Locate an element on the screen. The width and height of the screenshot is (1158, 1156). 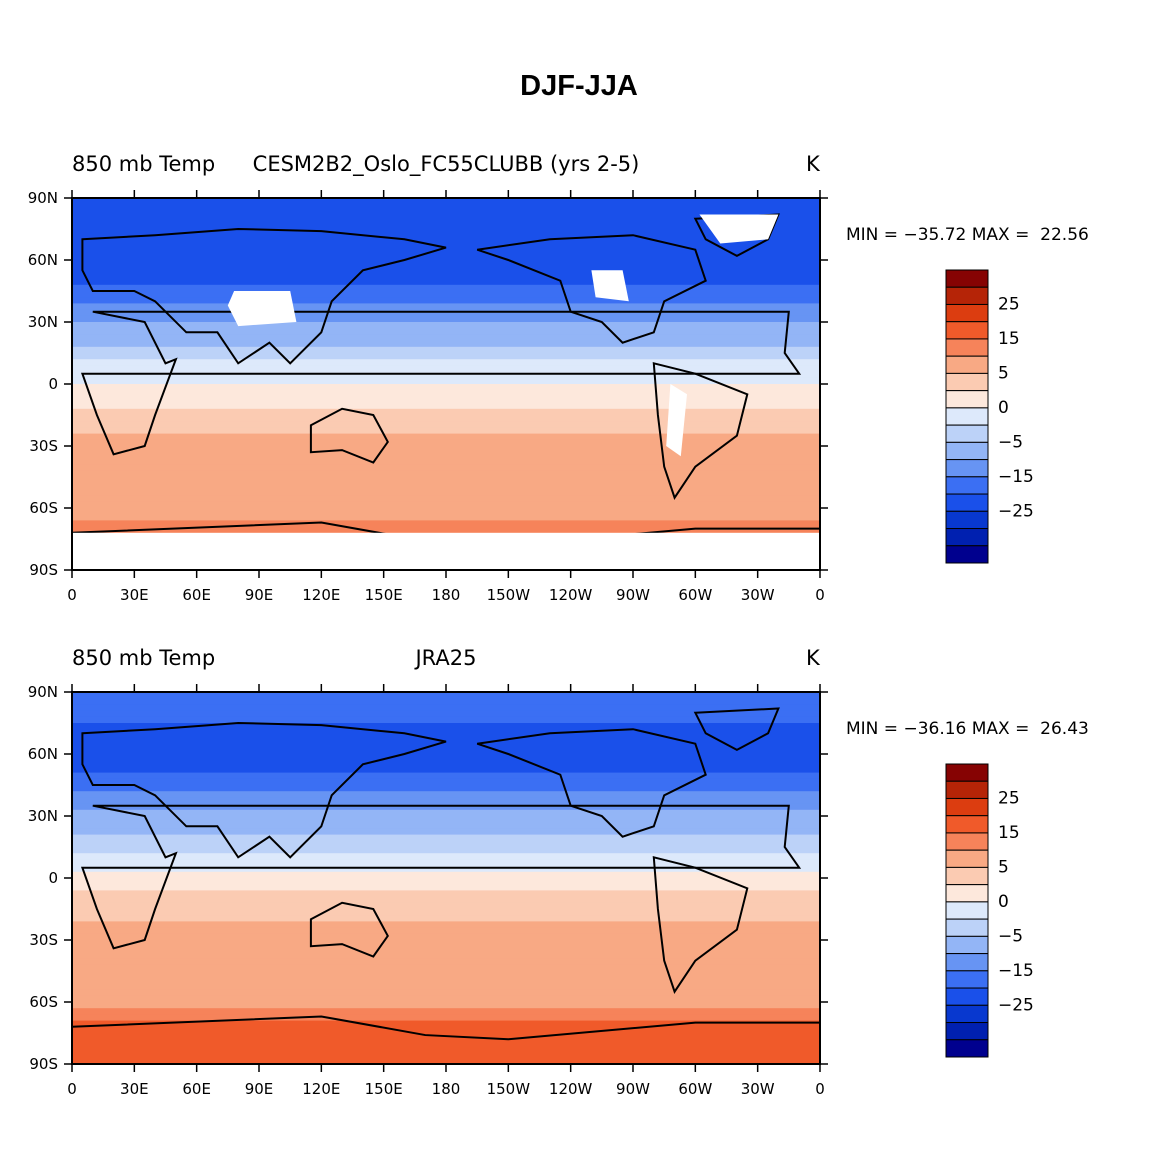
min-max-readout: MIN = −35.72 MAX = 22.56 is located at coordinates (967, 235).